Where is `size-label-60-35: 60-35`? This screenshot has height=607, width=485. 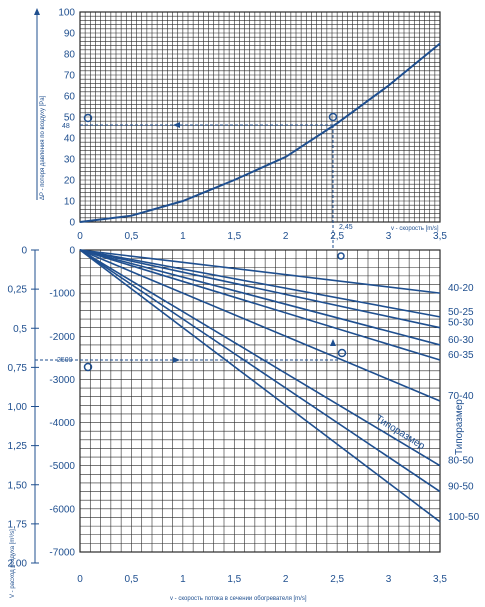
size-label-60-35: 60-35 is located at coordinates (461, 355).